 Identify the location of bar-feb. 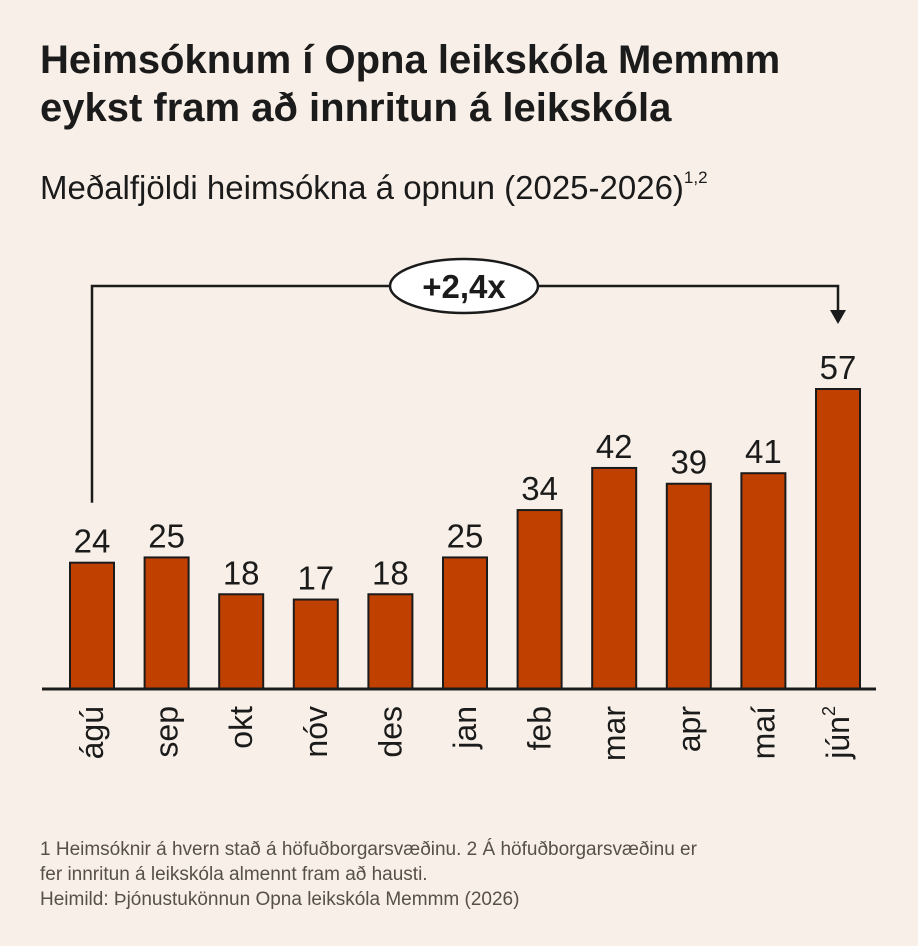
(539, 600).